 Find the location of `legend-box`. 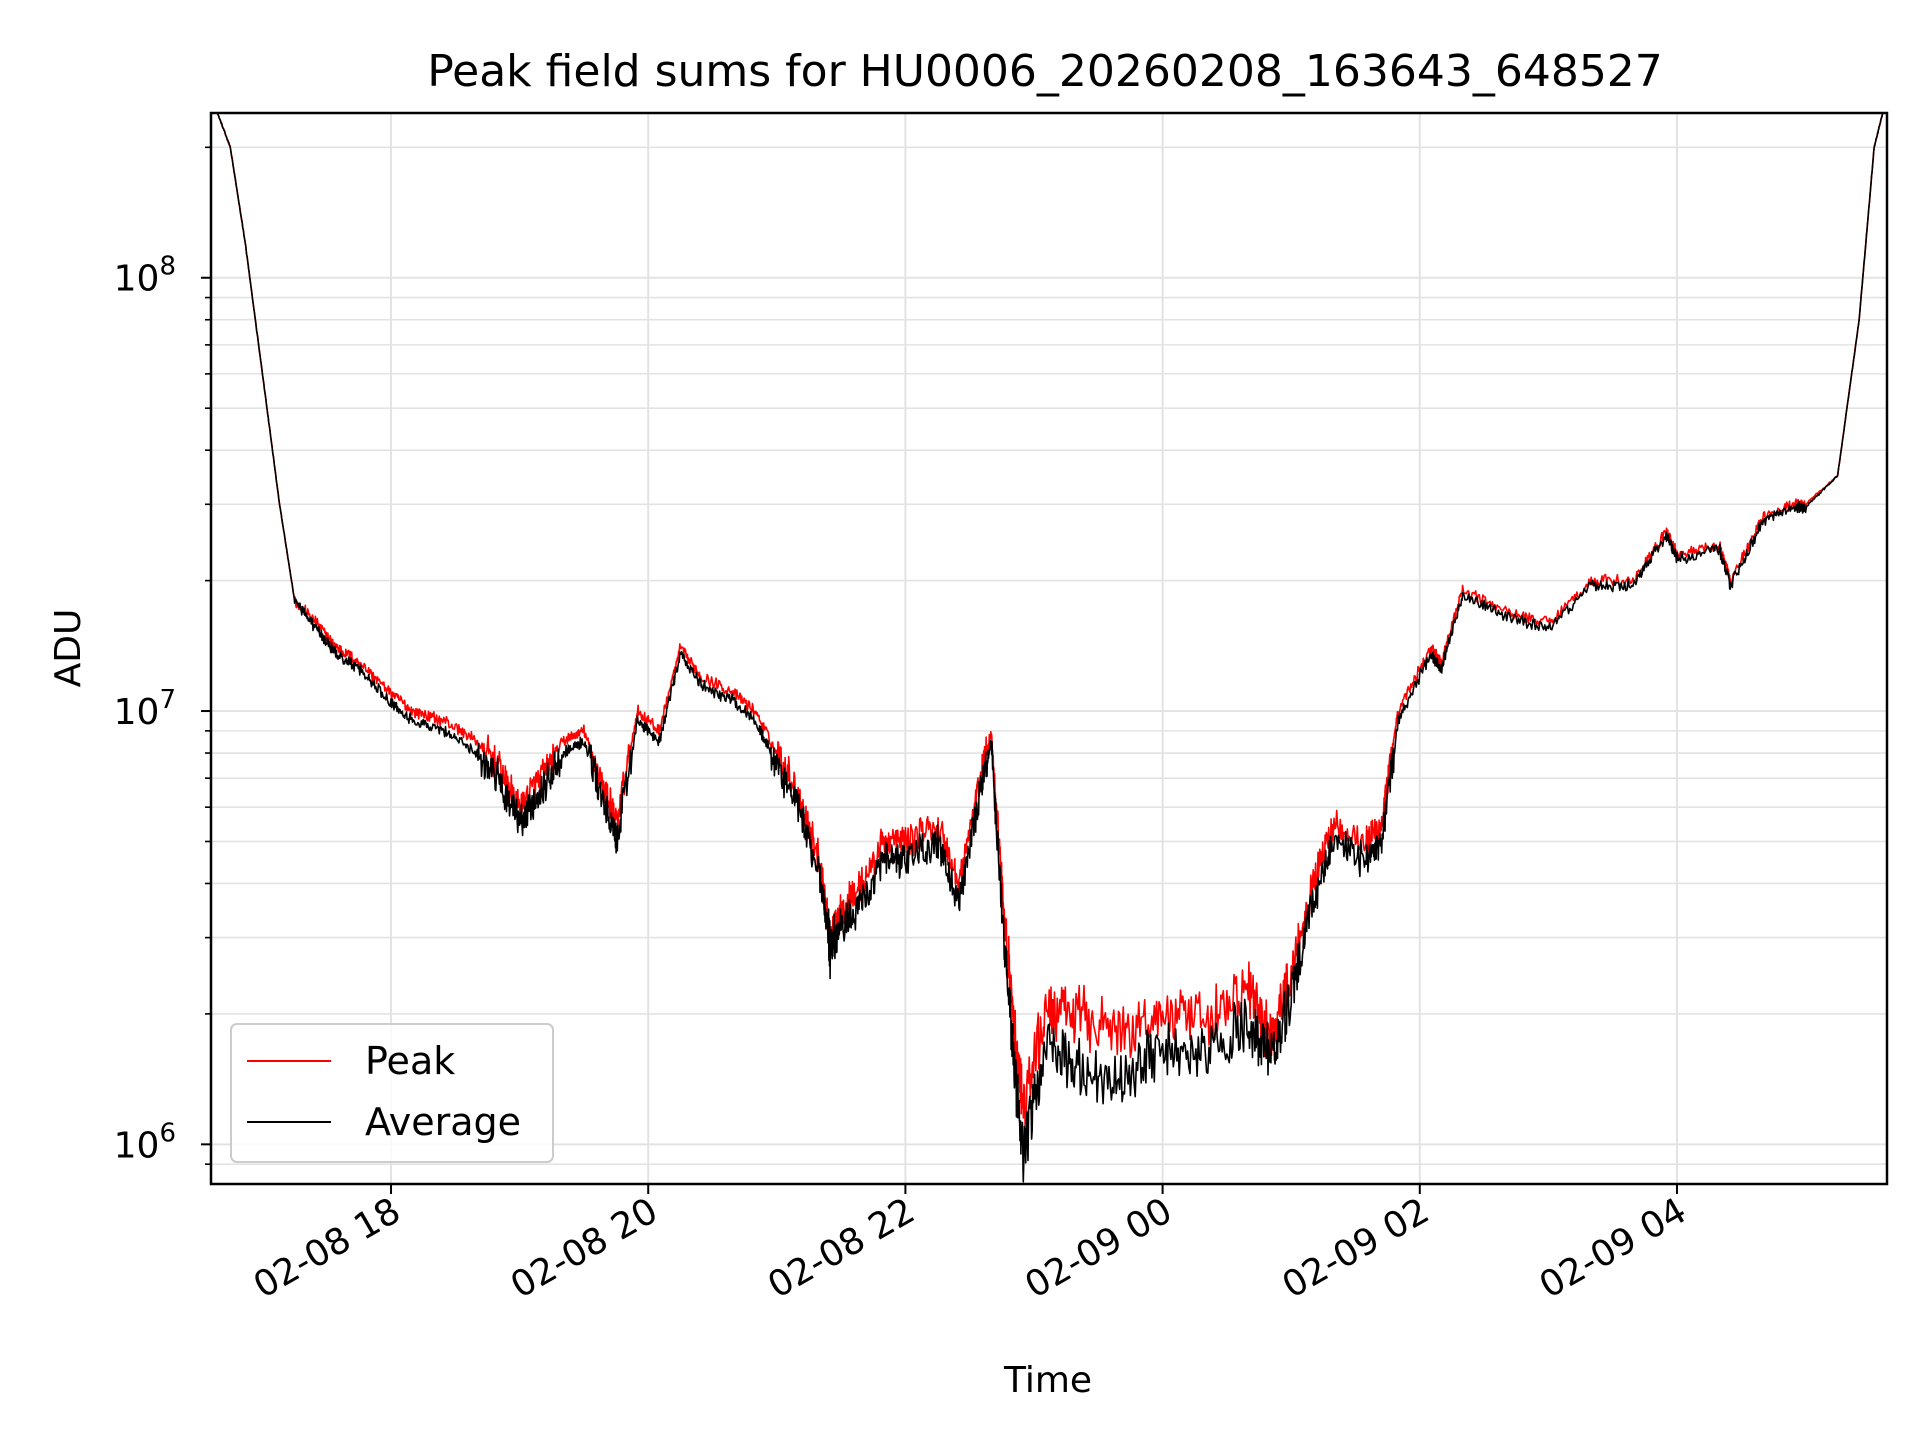

legend-box is located at coordinates (392, 1093).